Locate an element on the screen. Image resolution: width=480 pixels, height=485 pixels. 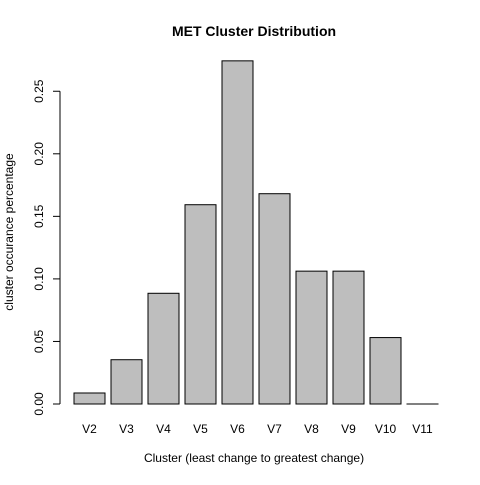
x-tick-label-v6: V6 is located at coordinates (237, 429).